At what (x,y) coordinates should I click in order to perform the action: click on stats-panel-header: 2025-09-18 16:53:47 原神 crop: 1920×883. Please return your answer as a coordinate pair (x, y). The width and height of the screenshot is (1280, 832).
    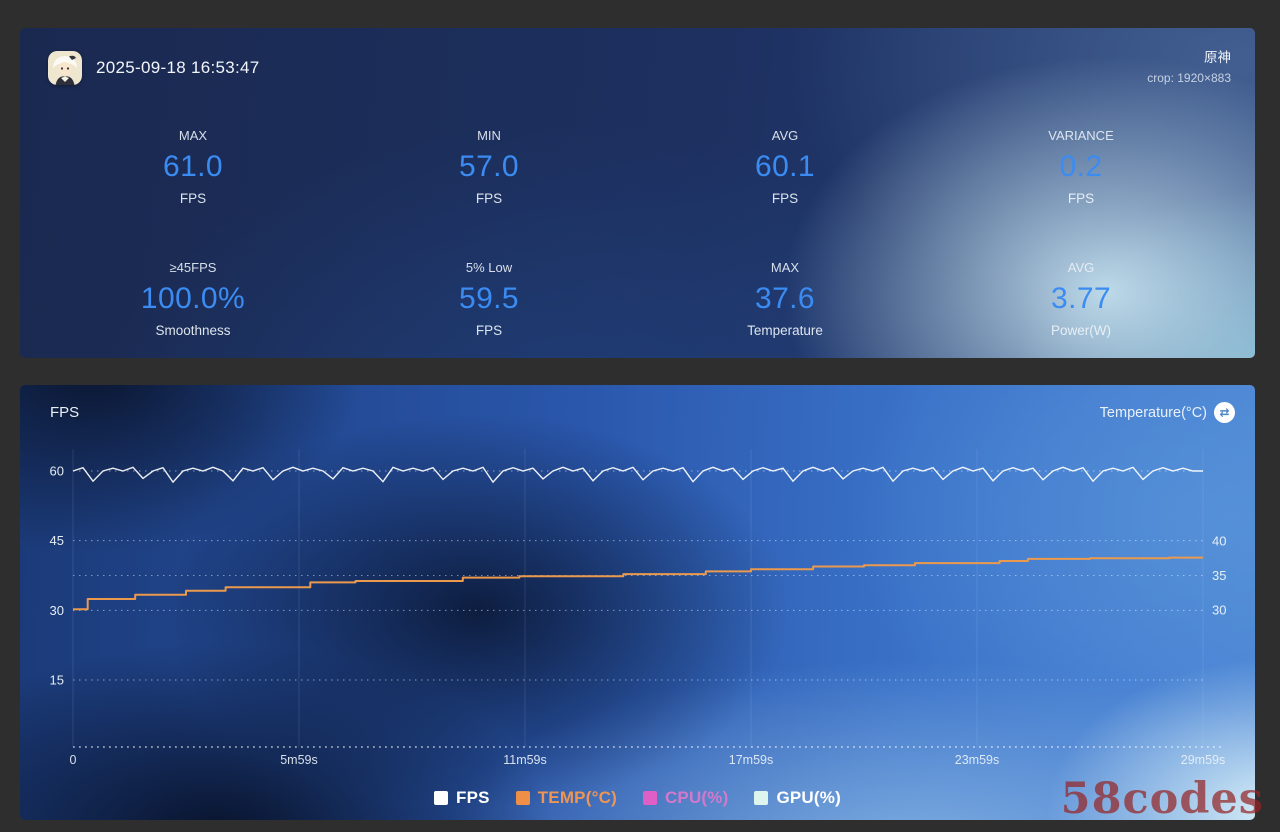
    Looking at the image, I should click on (639, 68).